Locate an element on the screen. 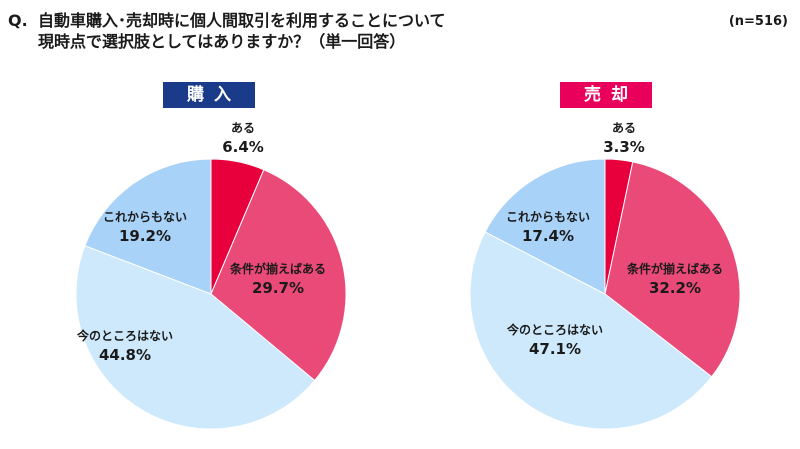  slice-value-imanotokoro-wa-nai: 47.1% is located at coordinates (555, 349).